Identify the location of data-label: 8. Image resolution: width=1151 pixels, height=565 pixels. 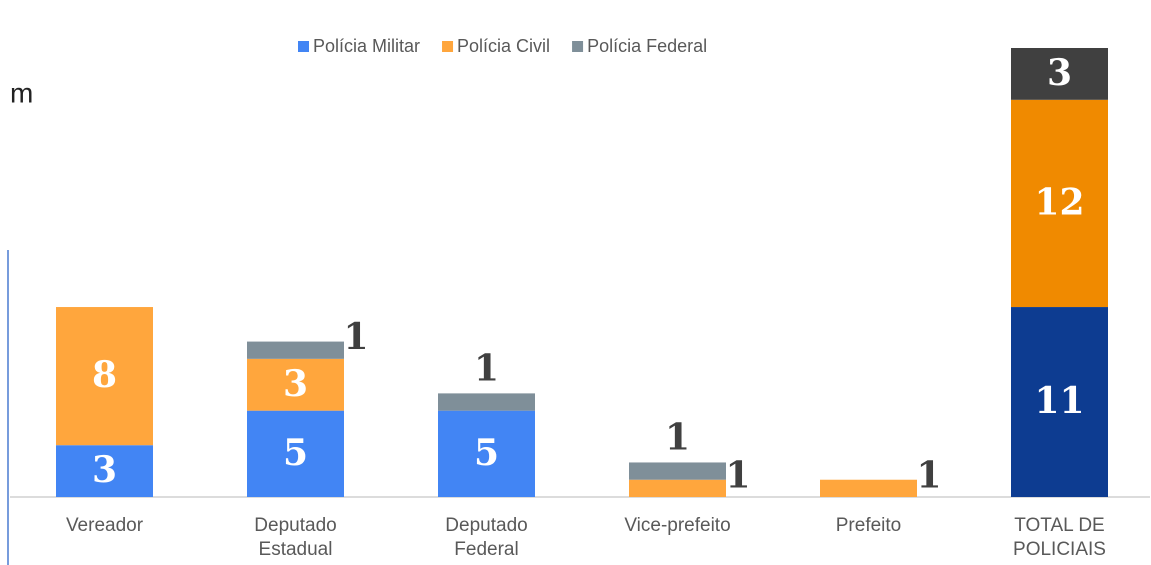
(104, 375).